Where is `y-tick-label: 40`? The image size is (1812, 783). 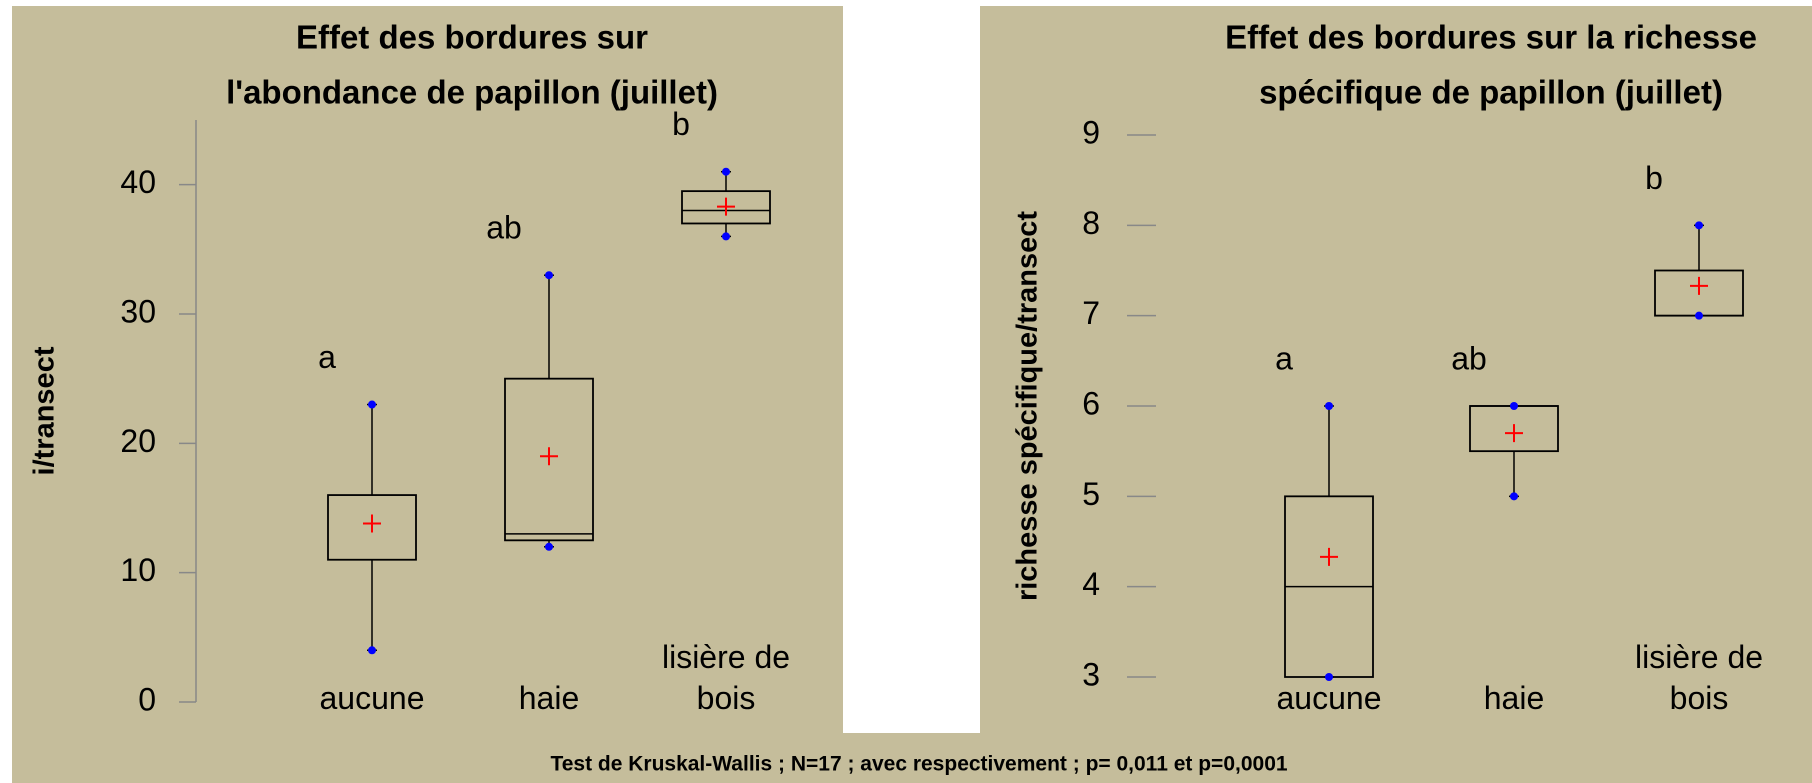
y-tick-label: 40 is located at coordinates (138, 182).